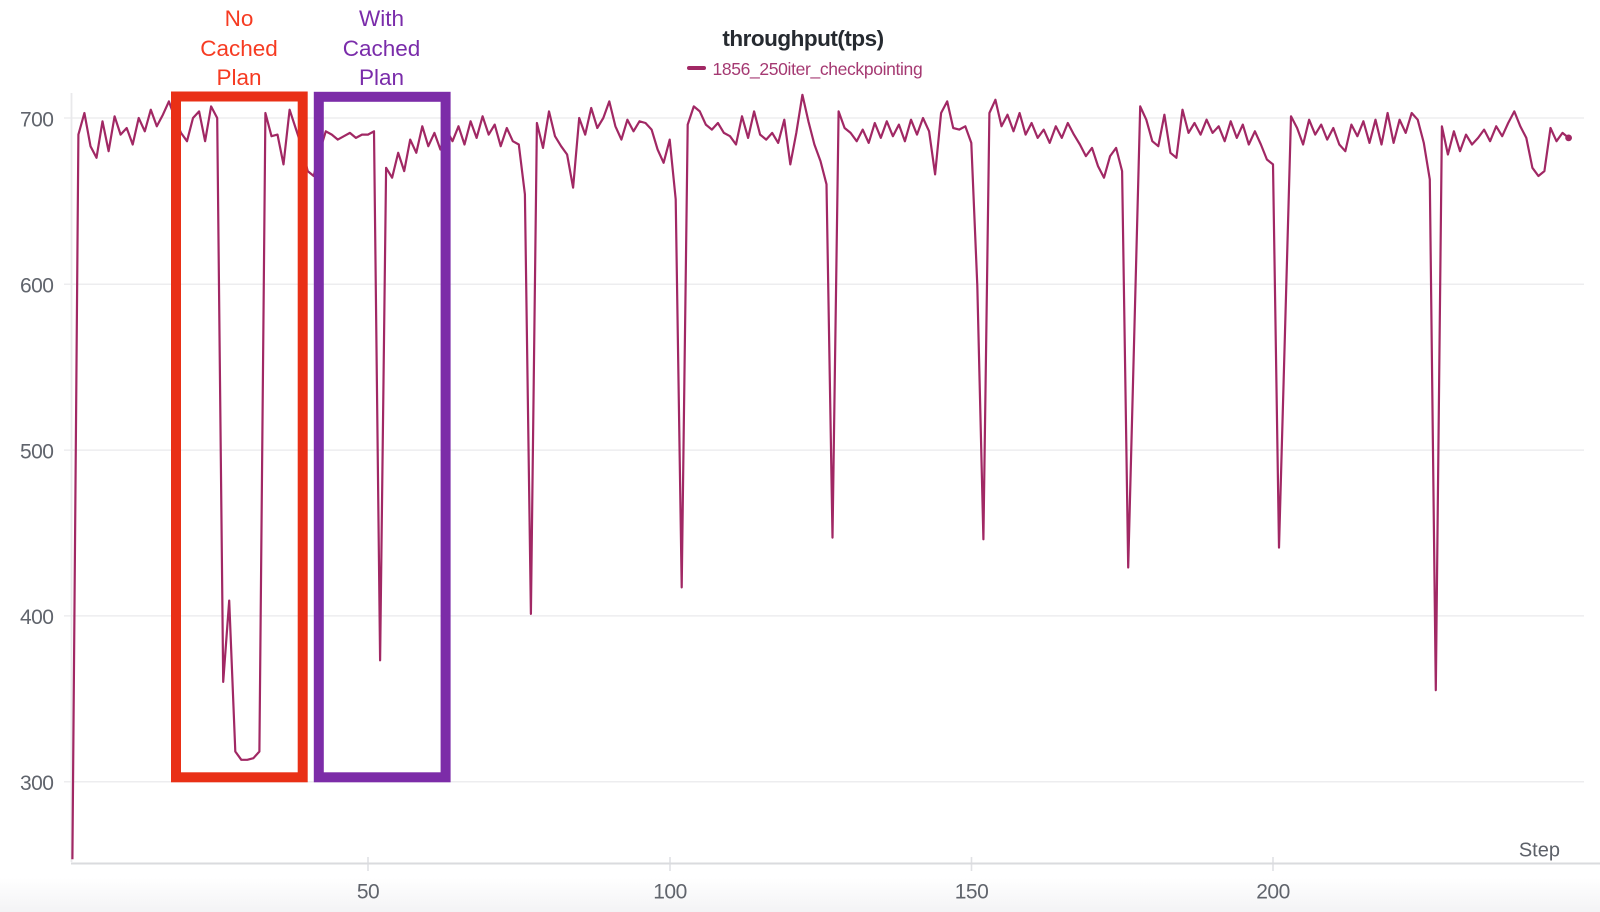 This screenshot has width=1600, height=912. What do you see at coordinates (1539, 851) in the screenshot?
I see `svg-text: Step` at bounding box center [1539, 851].